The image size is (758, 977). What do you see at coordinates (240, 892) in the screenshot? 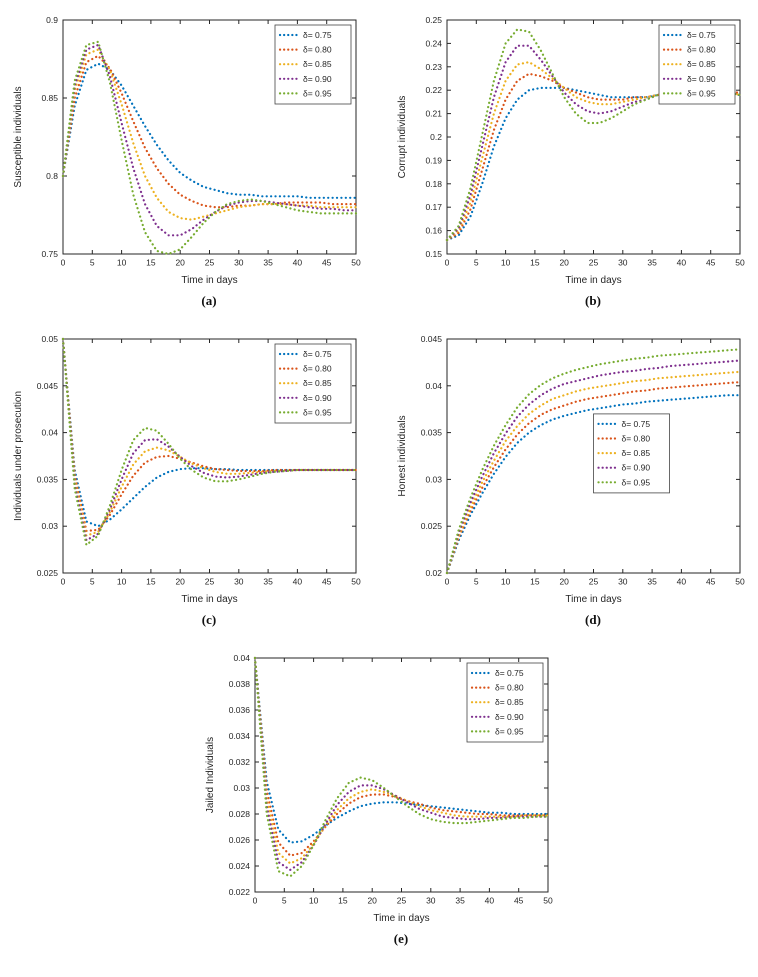
I see `y-tick-label: 0.022` at bounding box center [240, 892].